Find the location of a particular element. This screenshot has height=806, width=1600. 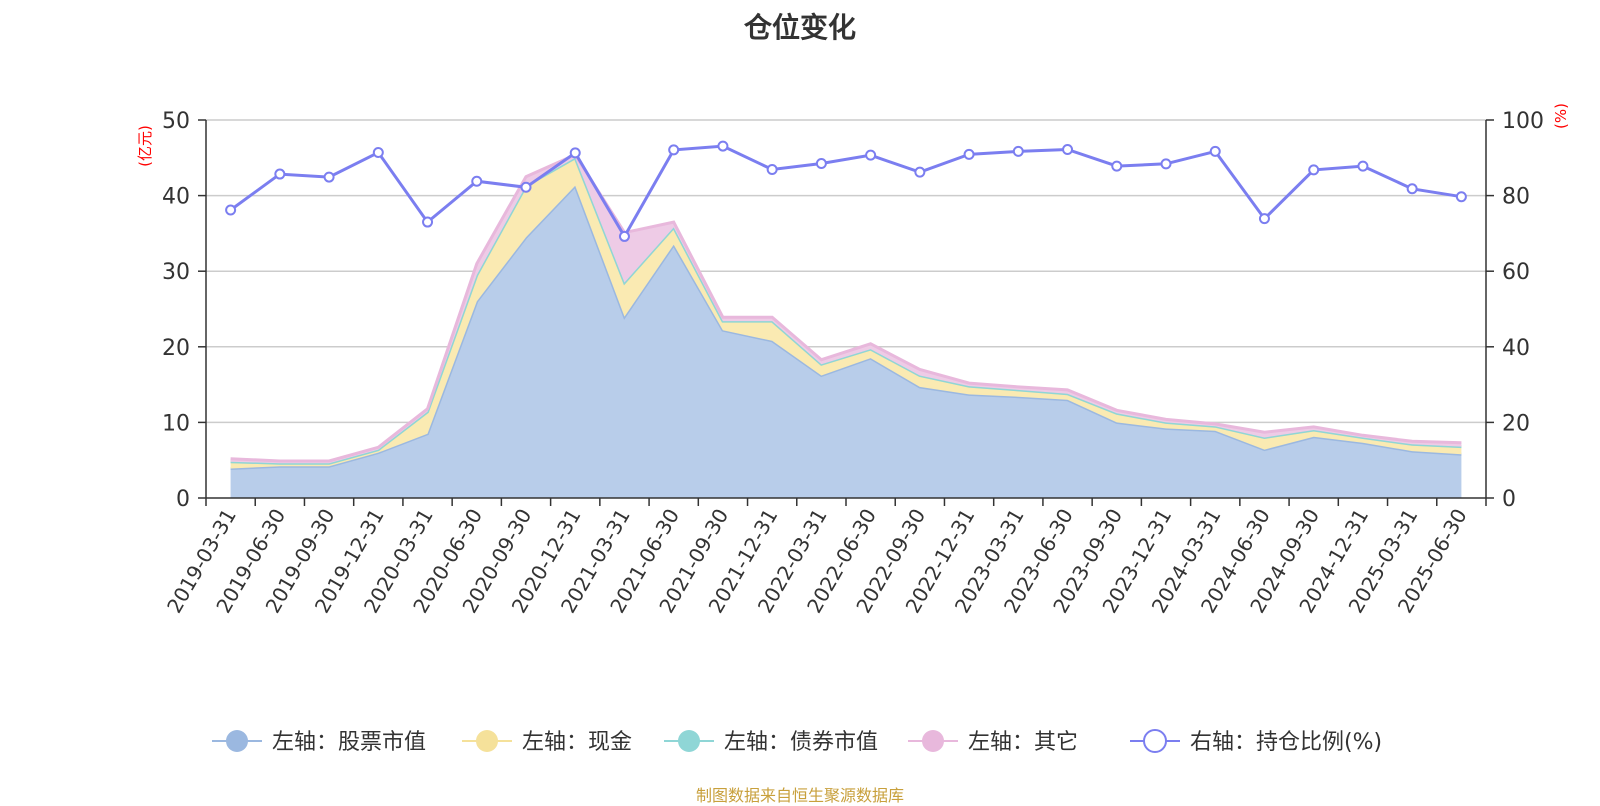

legend: 左轴：股票市值 左轴：现金 左轴：债券市值 左轴：其它 右轴：持仓比例(%) is located at coordinates (797, 742).